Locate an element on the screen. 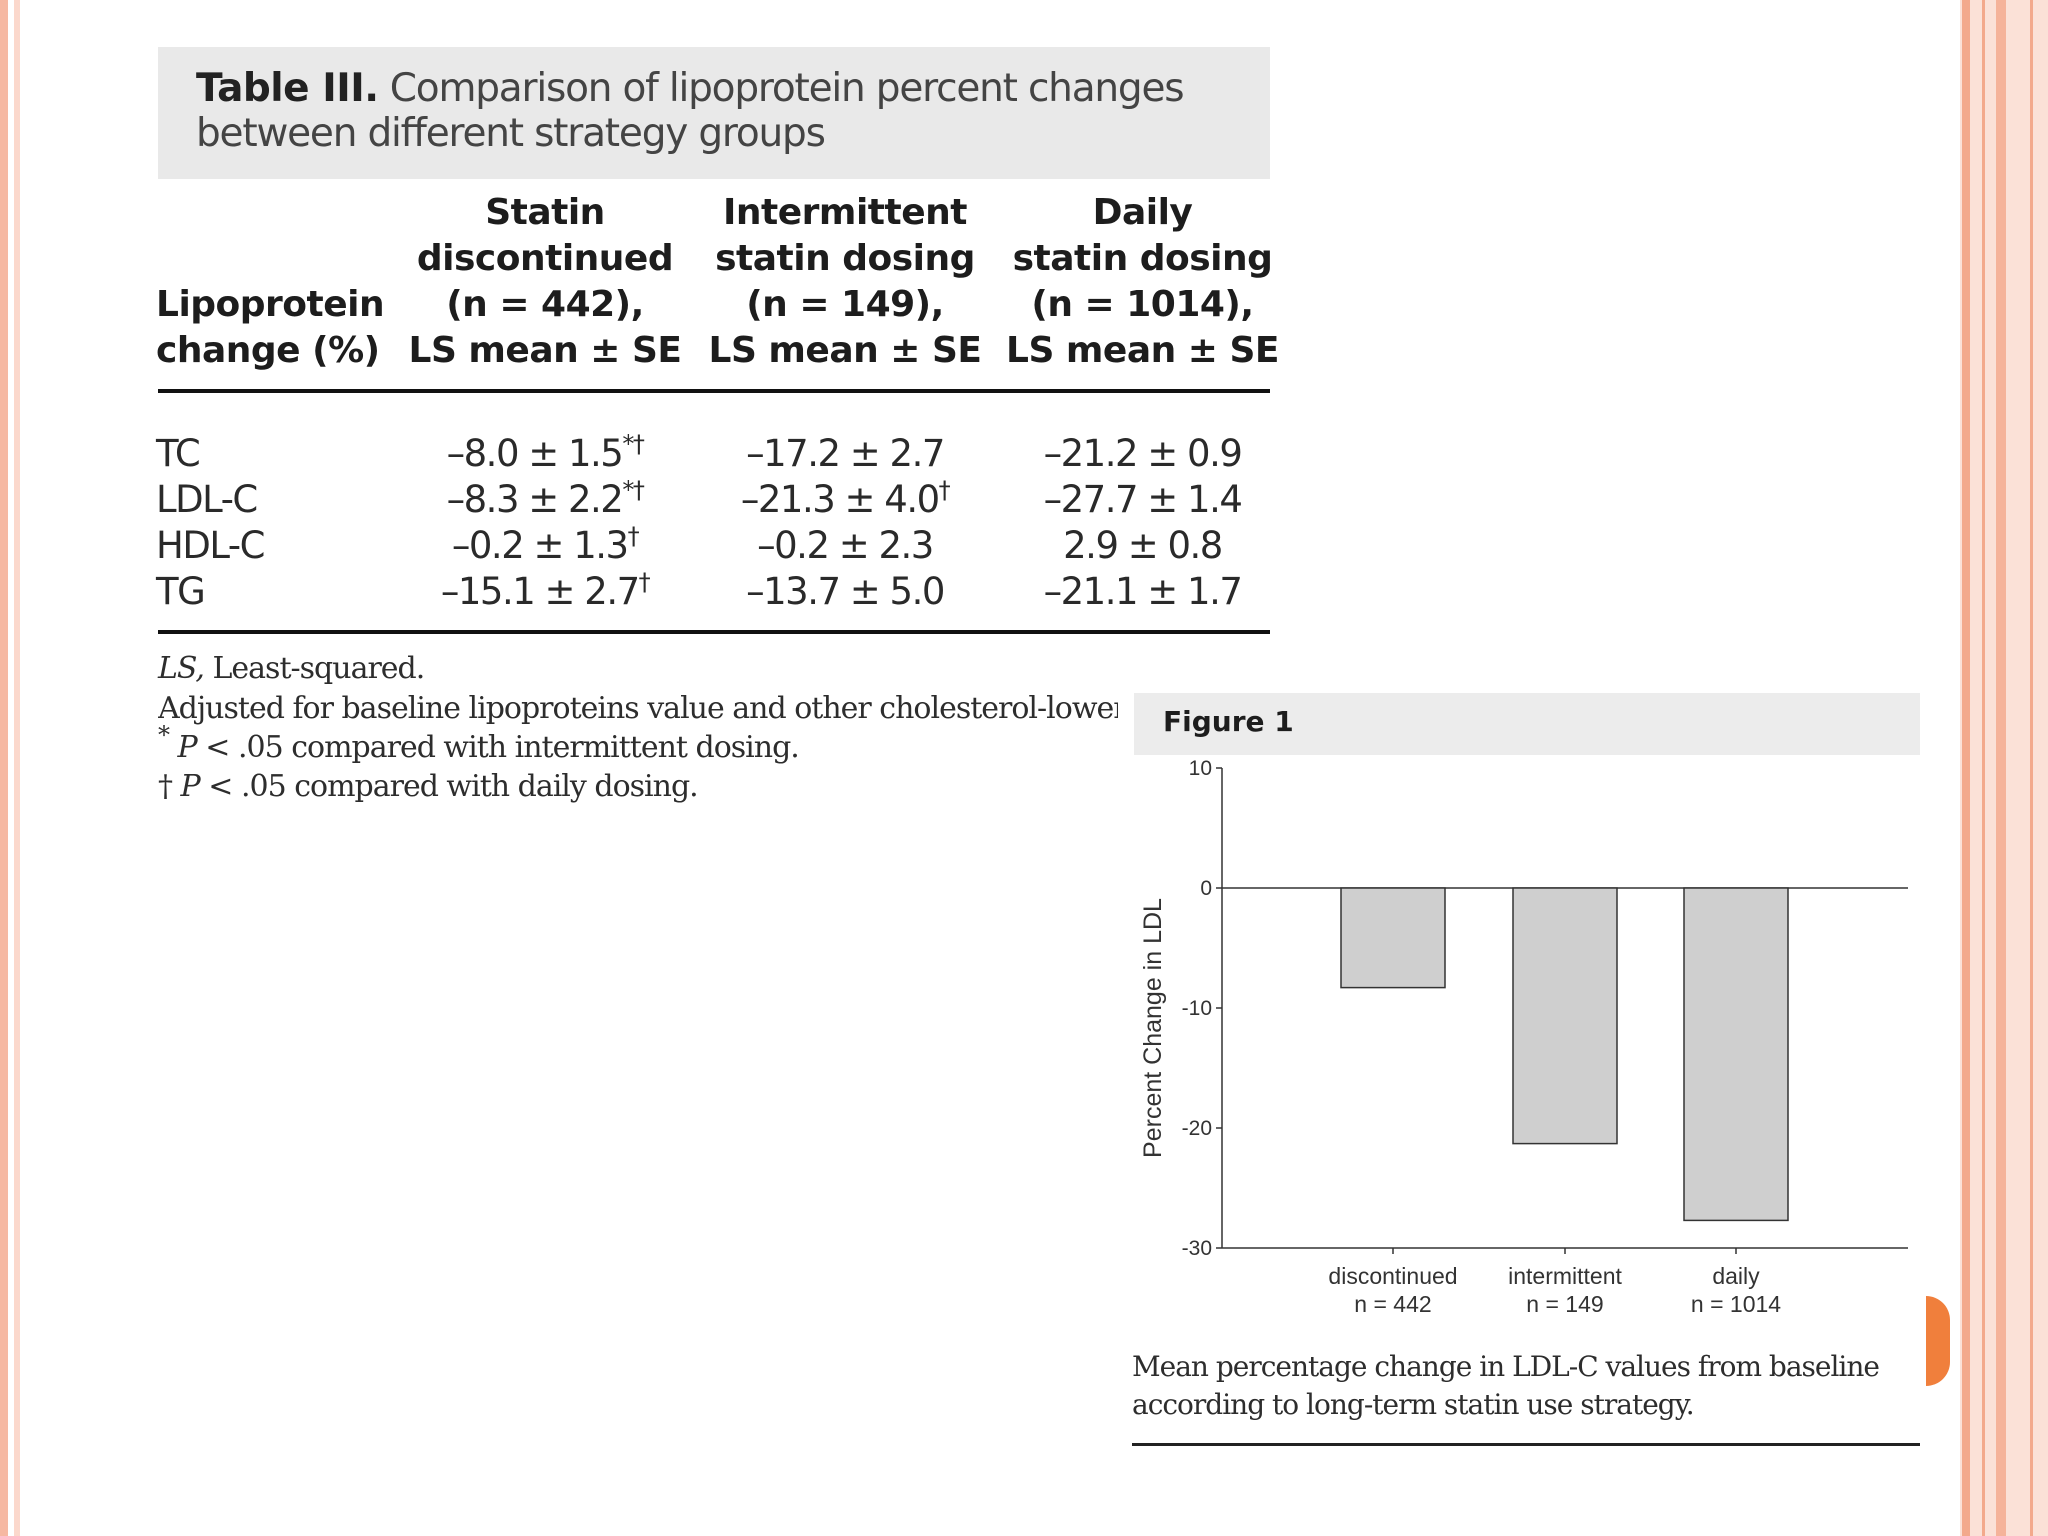  cell-ldl-daily: –27.7 ± 1.4 is located at coordinates (1143, 499).